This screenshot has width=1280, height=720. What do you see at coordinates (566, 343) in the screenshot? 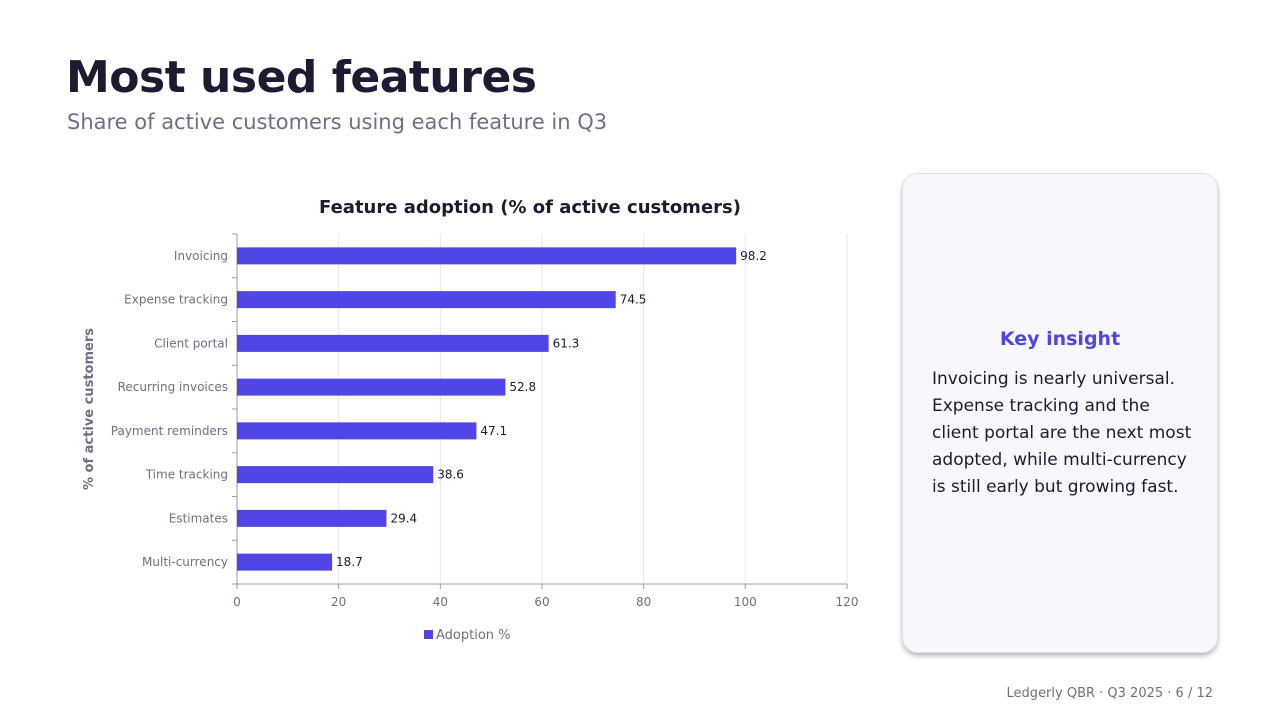
I see `data-label: 61.3` at bounding box center [566, 343].